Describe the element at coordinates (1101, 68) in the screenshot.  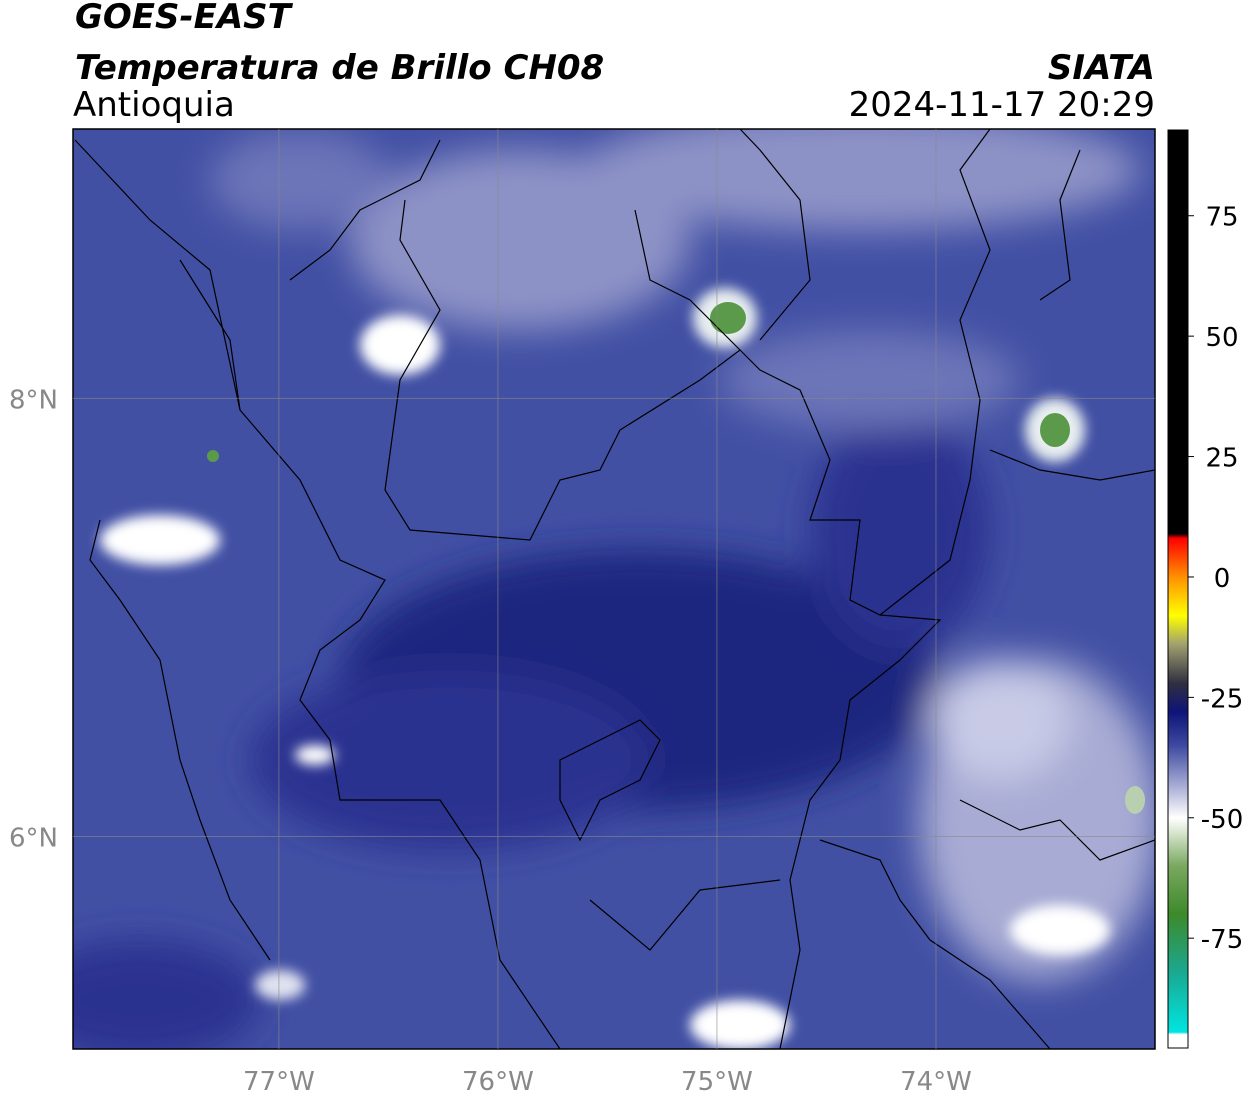
I see `title-source: SIATA` at that location.